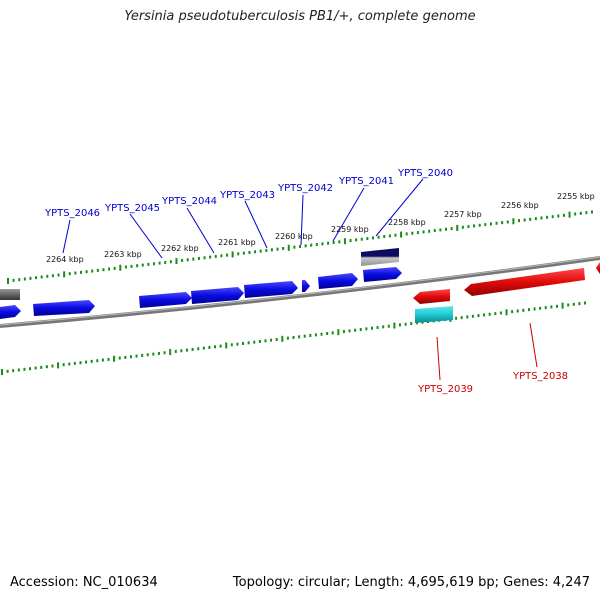 The width and height of the screenshot is (600, 600). Describe the element at coordinates (445, 389) in the screenshot. I see `gene-label: YPTS_2039` at that location.